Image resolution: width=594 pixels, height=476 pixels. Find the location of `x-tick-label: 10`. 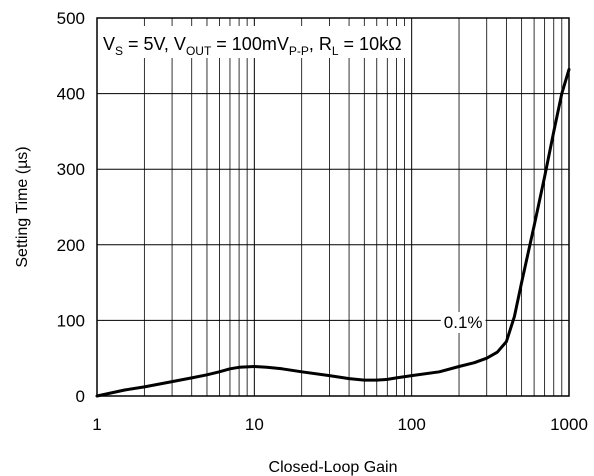

x-tick-label: 10 is located at coordinates (254, 424).